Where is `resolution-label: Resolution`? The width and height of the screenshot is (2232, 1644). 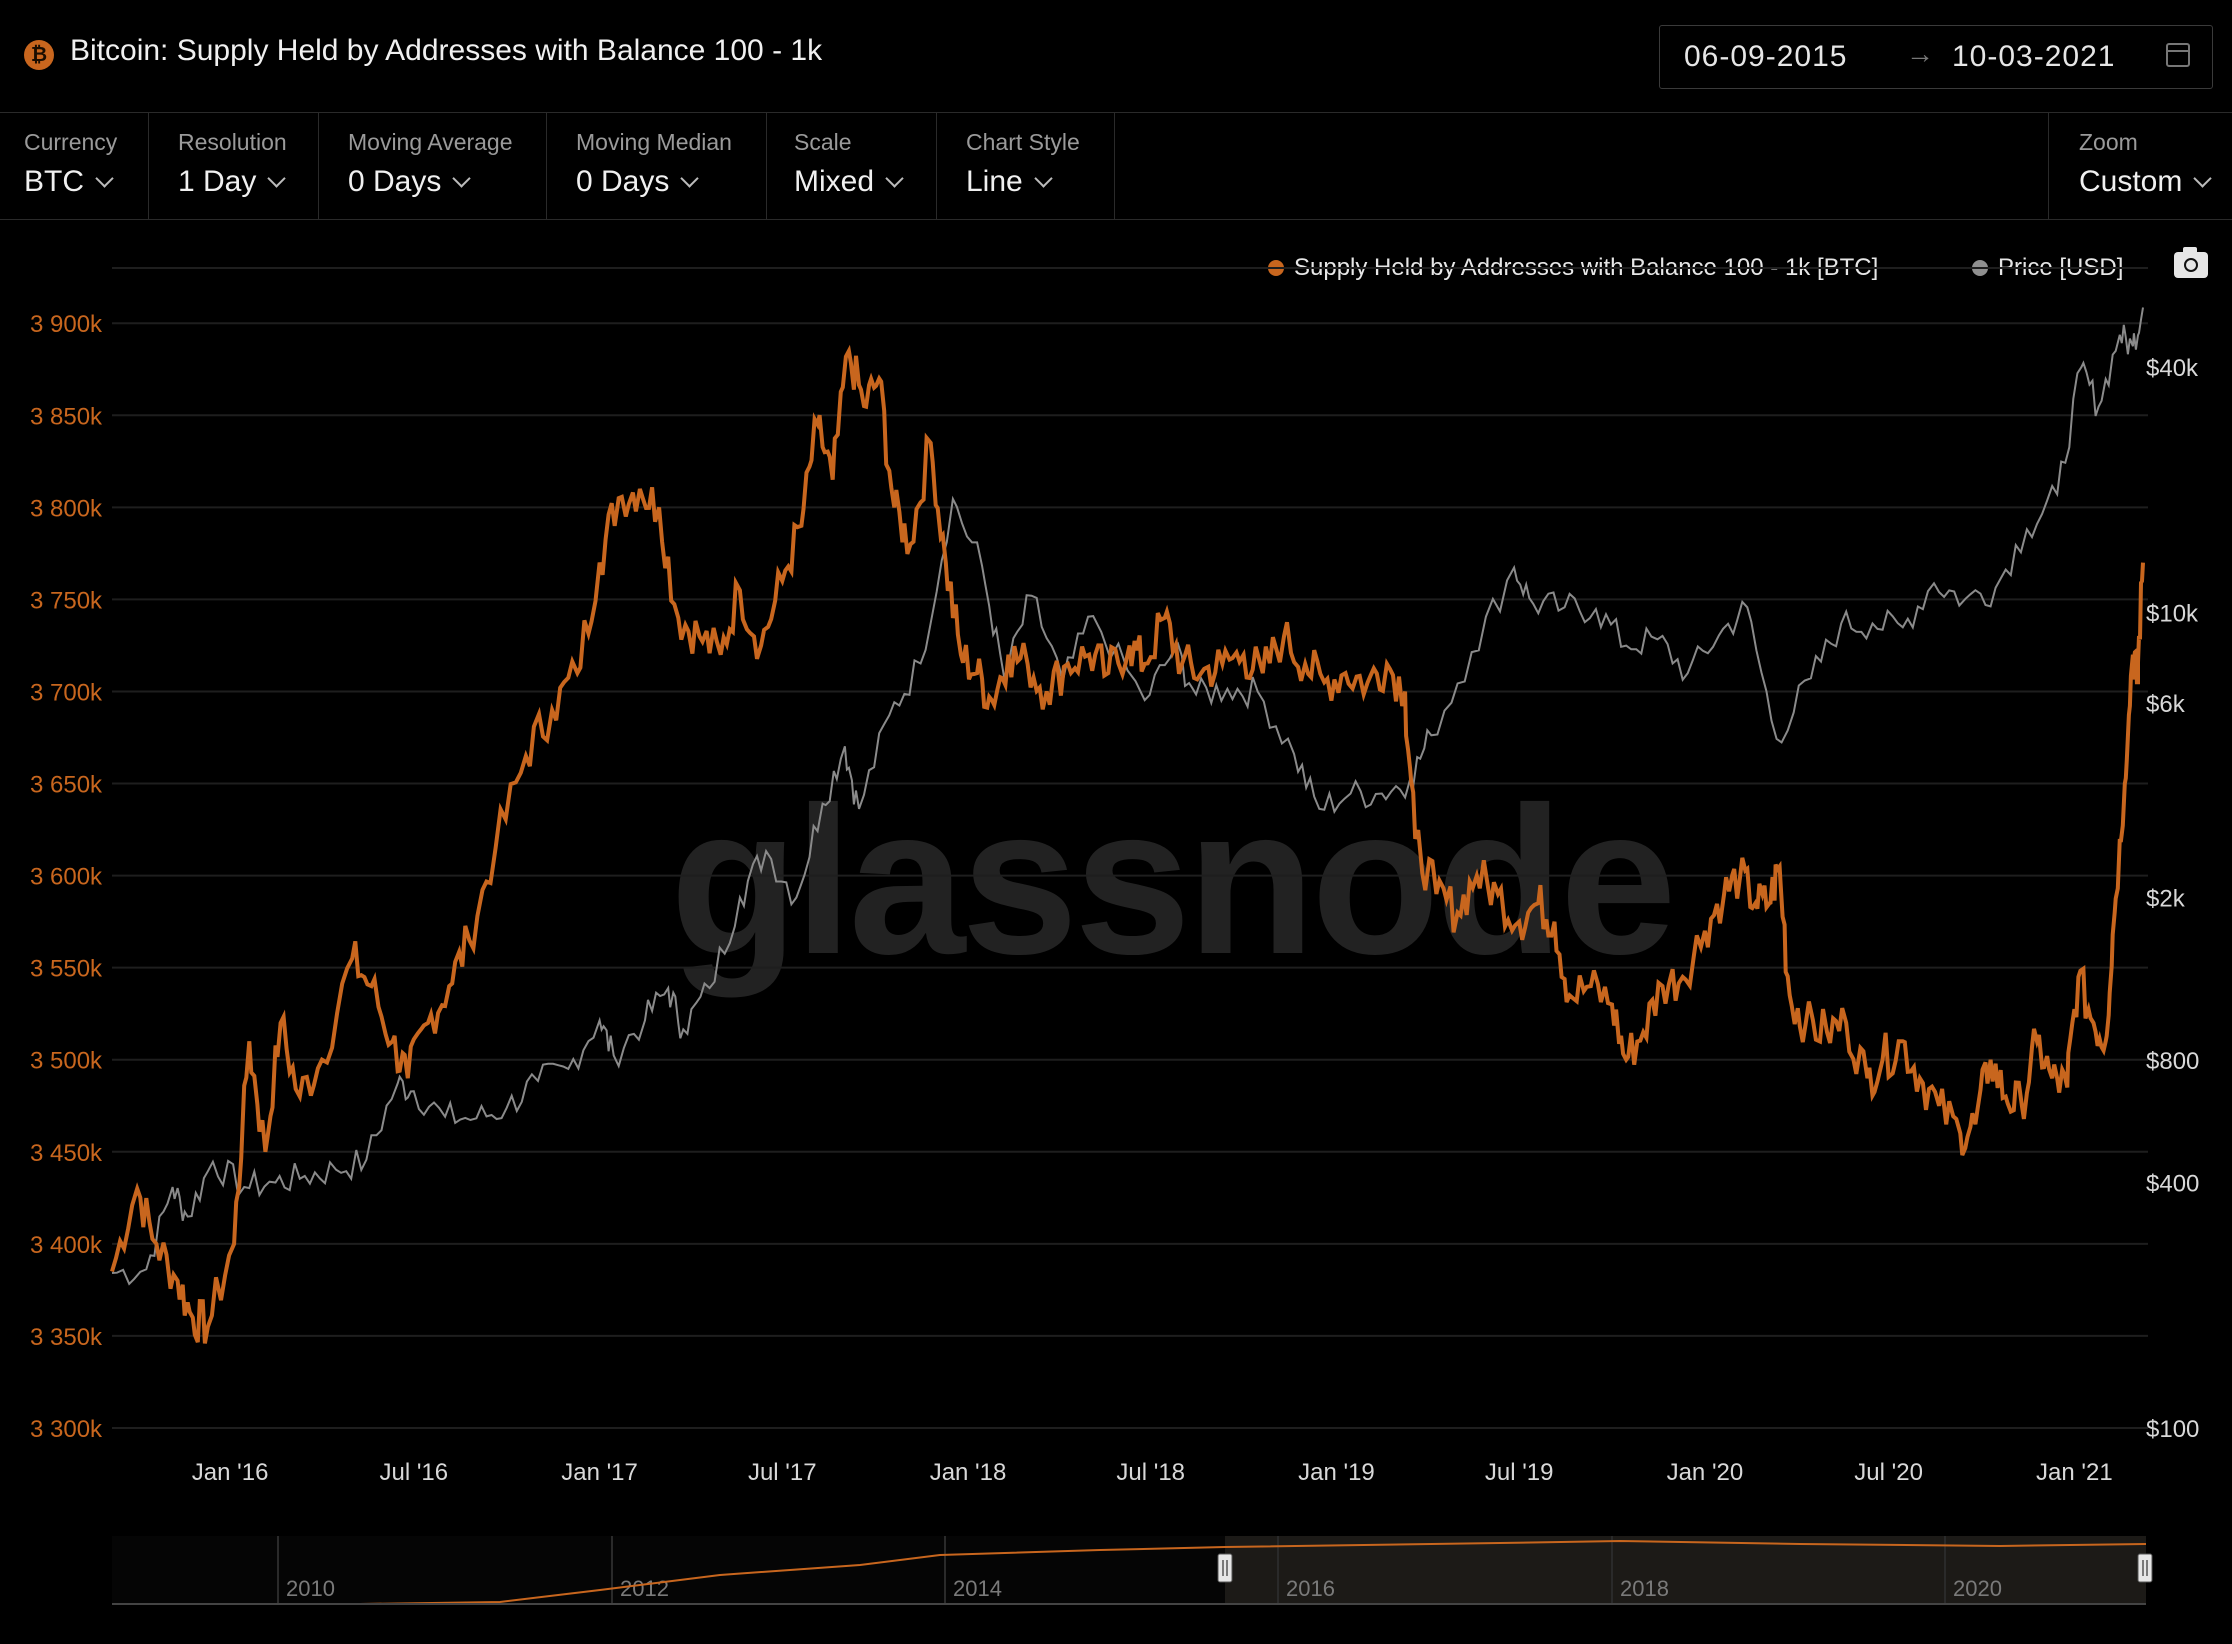 resolution-label: Resolution is located at coordinates (232, 142).